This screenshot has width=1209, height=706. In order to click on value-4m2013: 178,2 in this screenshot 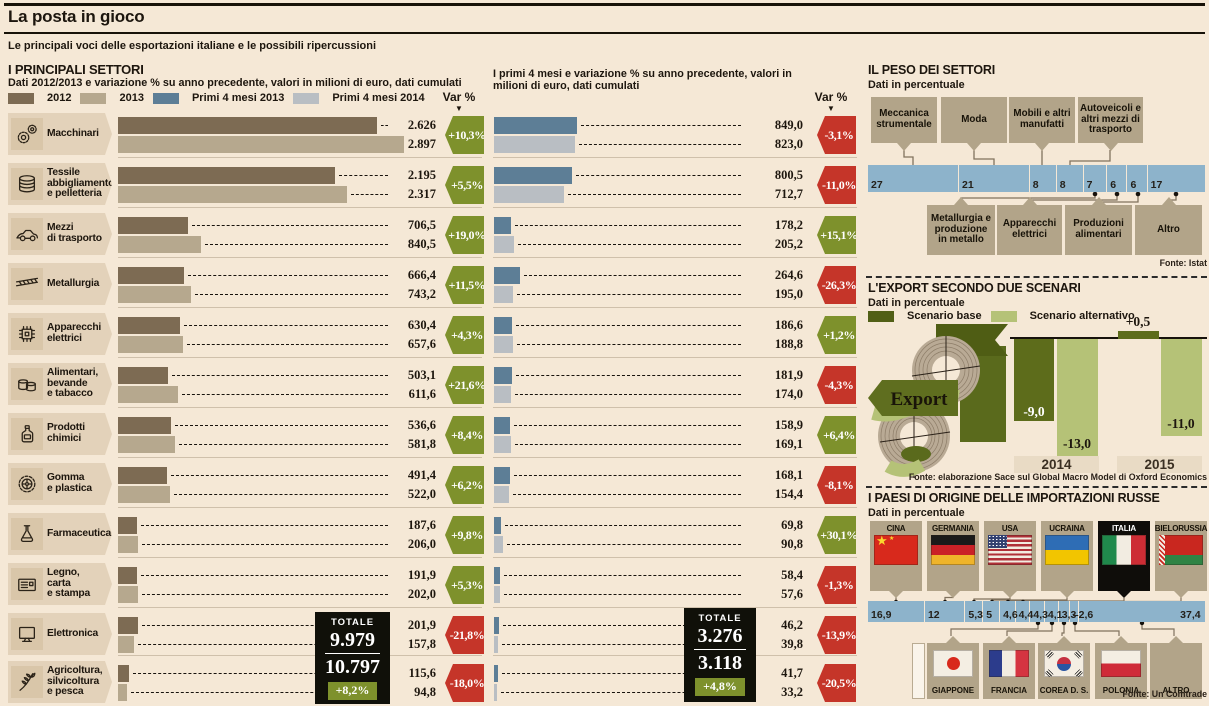, I will do `click(788, 225)`.